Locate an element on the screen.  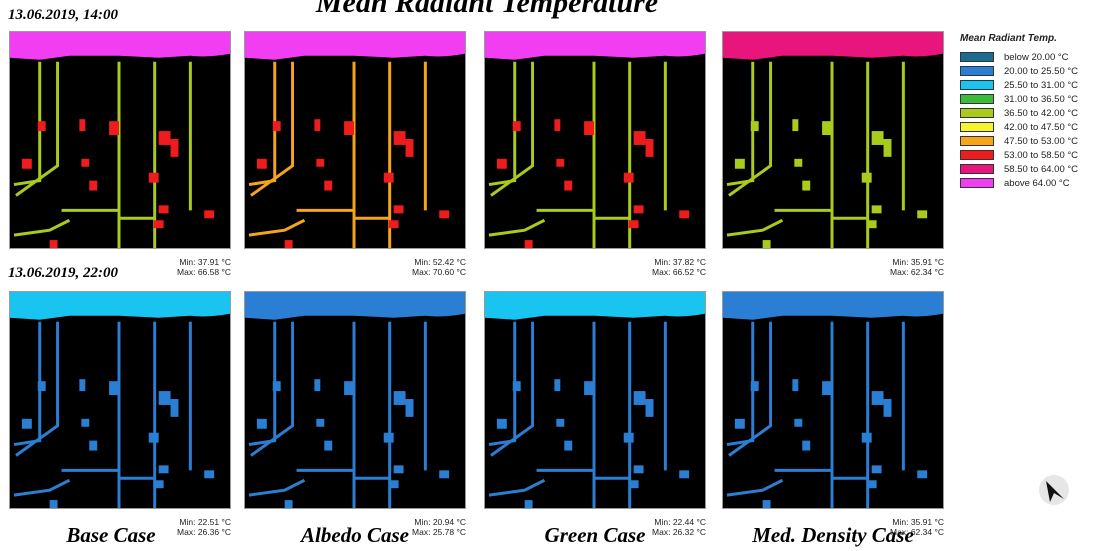
legend-label: 47.50 to 53.00 °C is located at coordinates (1041, 141).